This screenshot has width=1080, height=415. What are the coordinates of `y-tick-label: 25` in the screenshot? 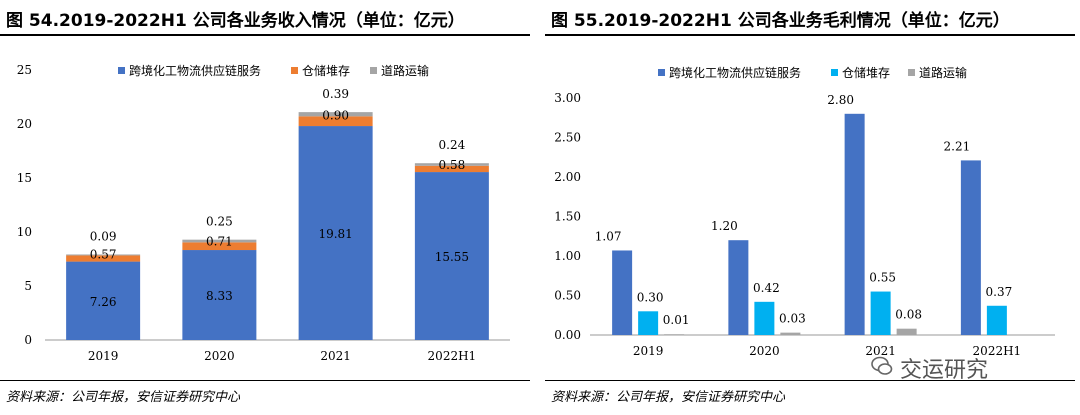 It's located at (24, 70).